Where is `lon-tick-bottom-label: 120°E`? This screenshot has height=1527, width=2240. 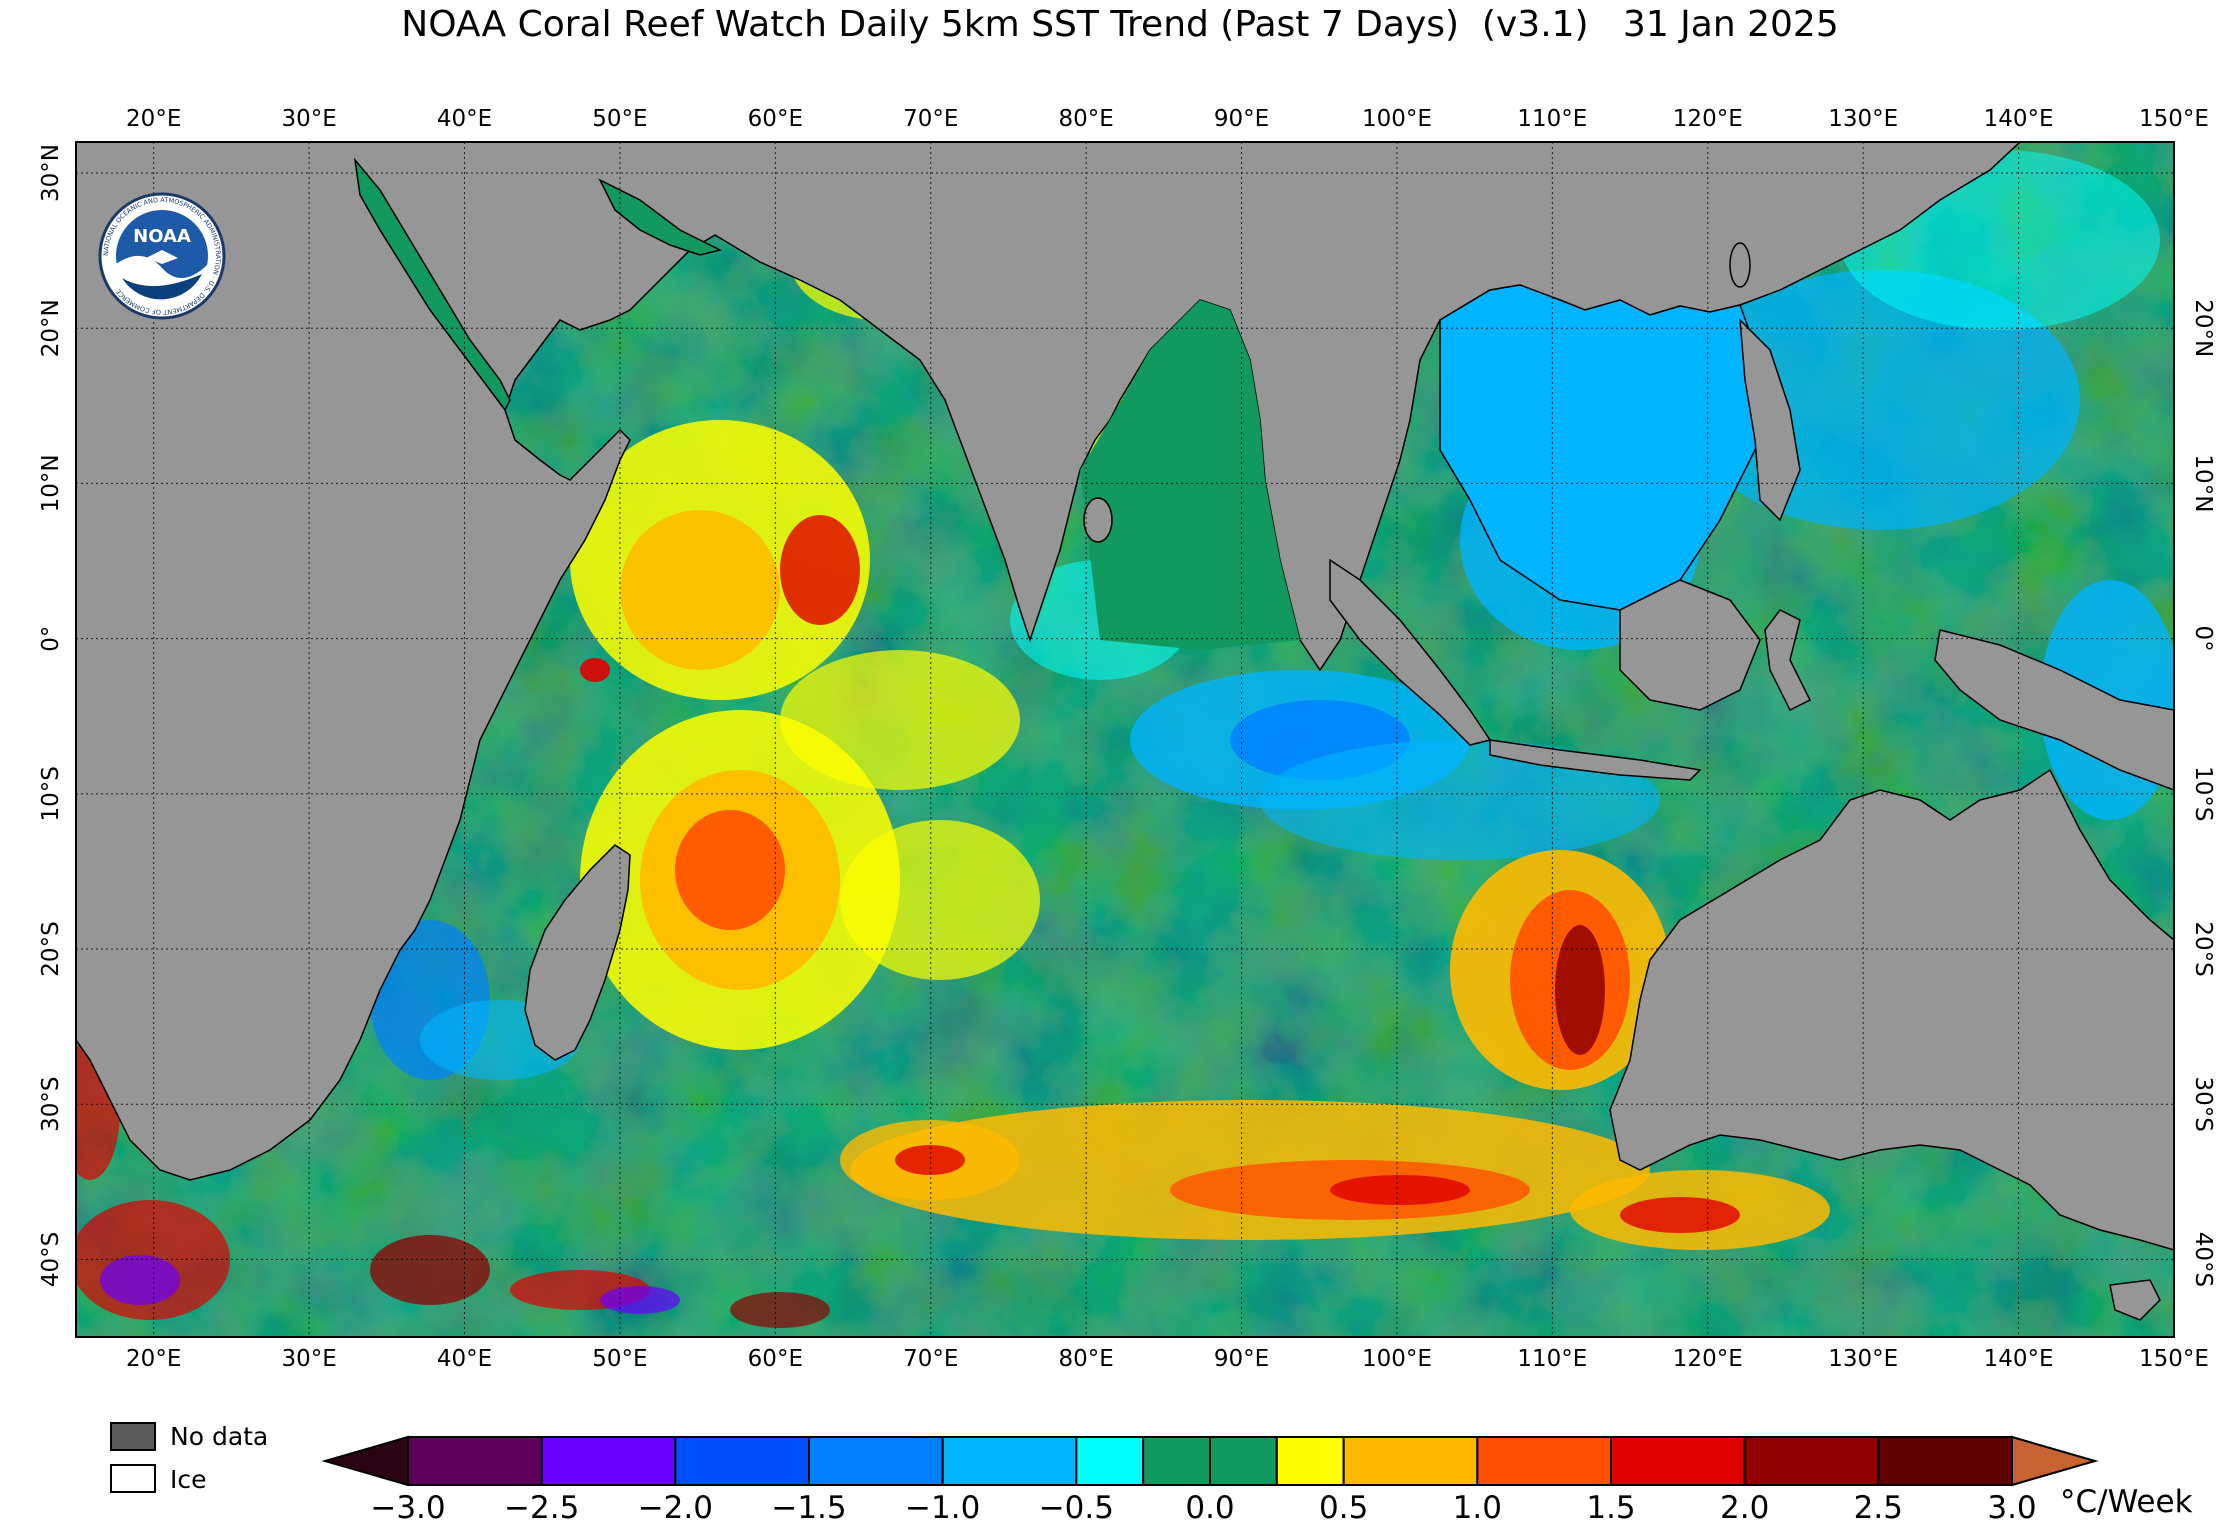
lon-tick-bottom-label: 120°E is located at coordinates (1708, 1359).